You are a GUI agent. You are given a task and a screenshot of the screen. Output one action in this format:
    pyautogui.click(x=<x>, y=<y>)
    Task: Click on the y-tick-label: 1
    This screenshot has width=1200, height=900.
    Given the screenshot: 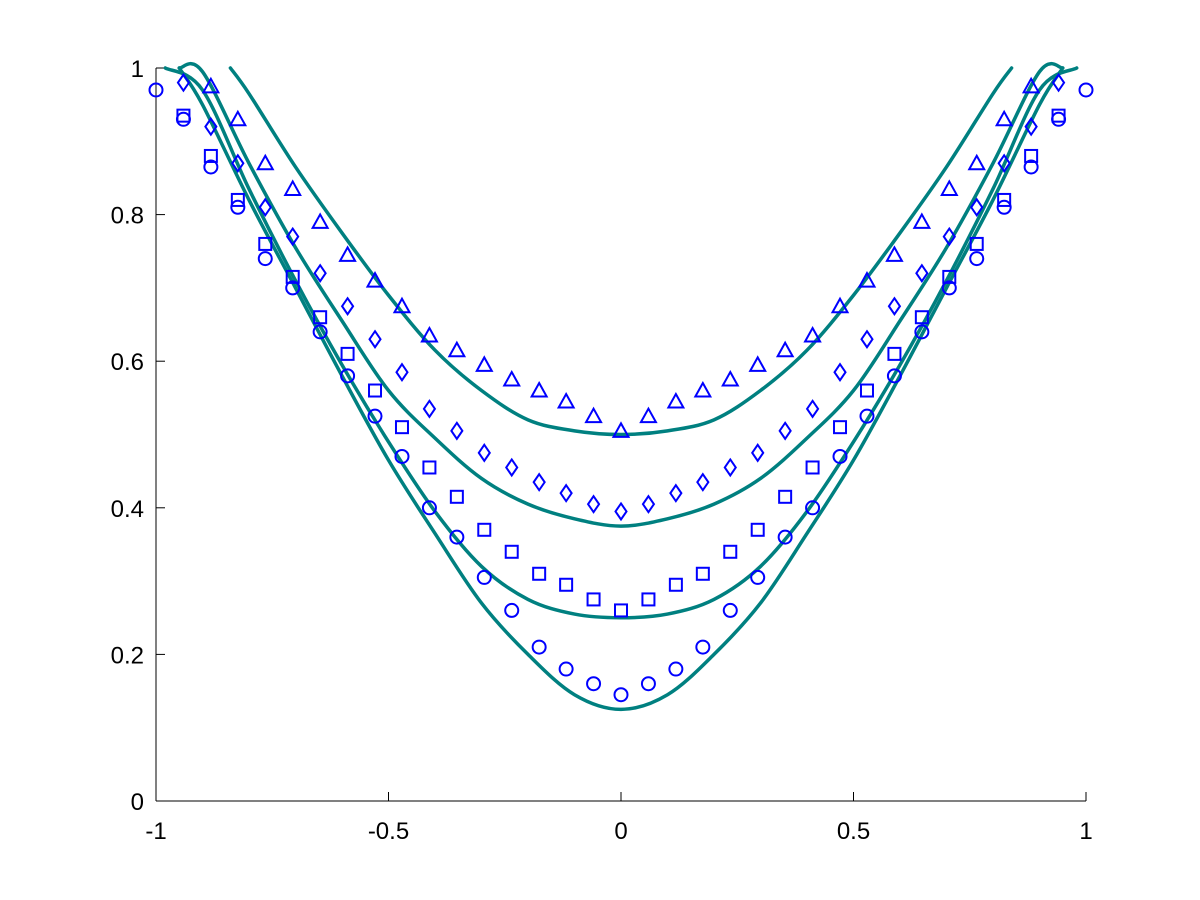 What is the action you would take?
    pyautogui.click(x=137, y=69)
    